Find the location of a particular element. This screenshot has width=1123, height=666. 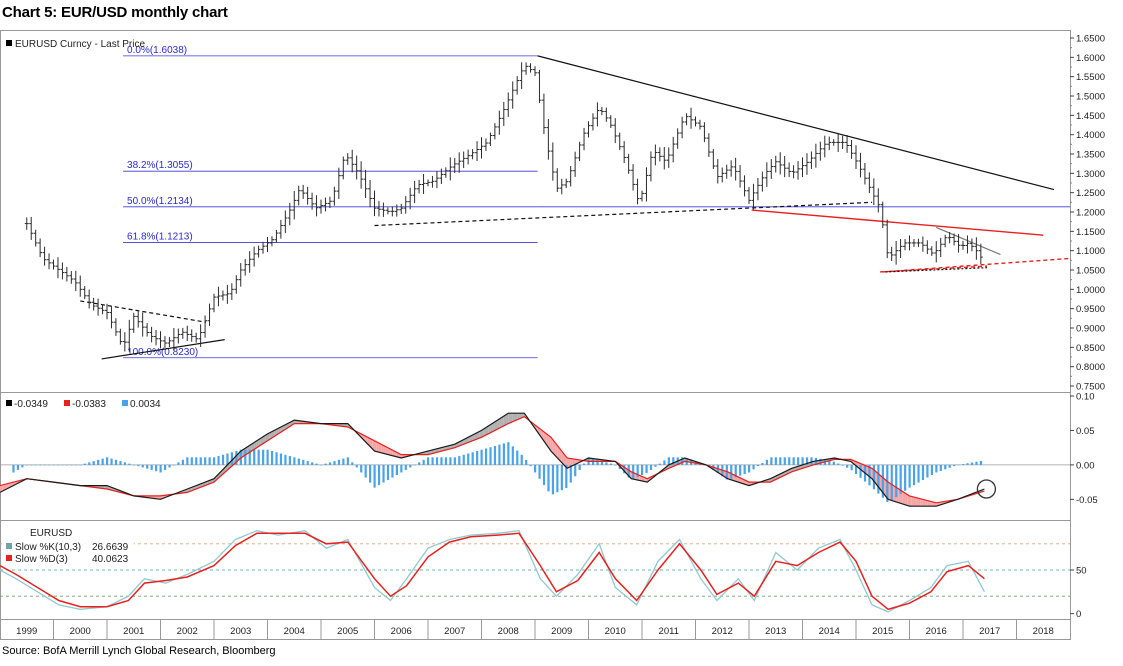

x-axis-label: 2001 is located at coordinates (133, 631).